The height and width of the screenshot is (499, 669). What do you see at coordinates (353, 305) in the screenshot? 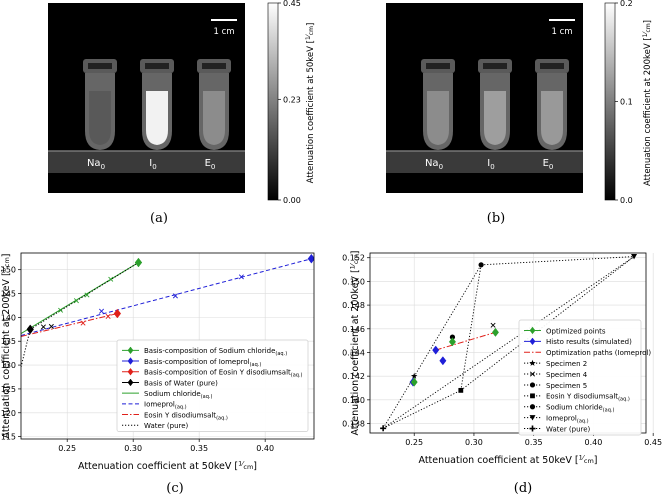
I see `y-tick-label: 0.148` at bounding box center [353, 305].